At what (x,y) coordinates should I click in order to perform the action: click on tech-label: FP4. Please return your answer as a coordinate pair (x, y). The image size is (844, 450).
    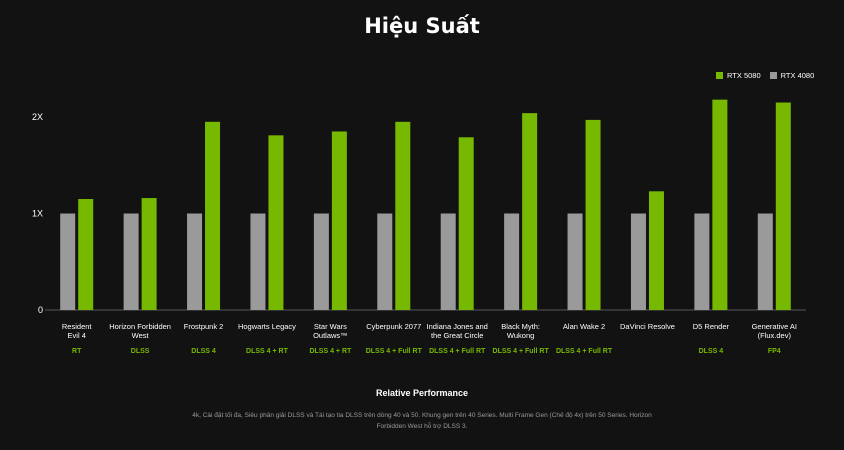
    Looking at the image, I should click on (774, 351).